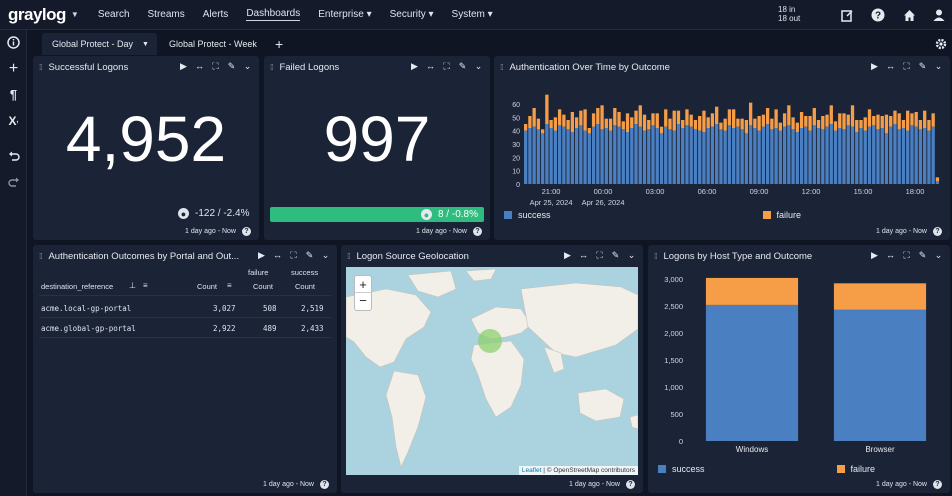 Image resolution: width=952 pixels, height=496 pixels. What do you see at coordinates (37, 14) in the screenshot?
I see `graylog-logo: graylog` at bounding box center [37, 14].